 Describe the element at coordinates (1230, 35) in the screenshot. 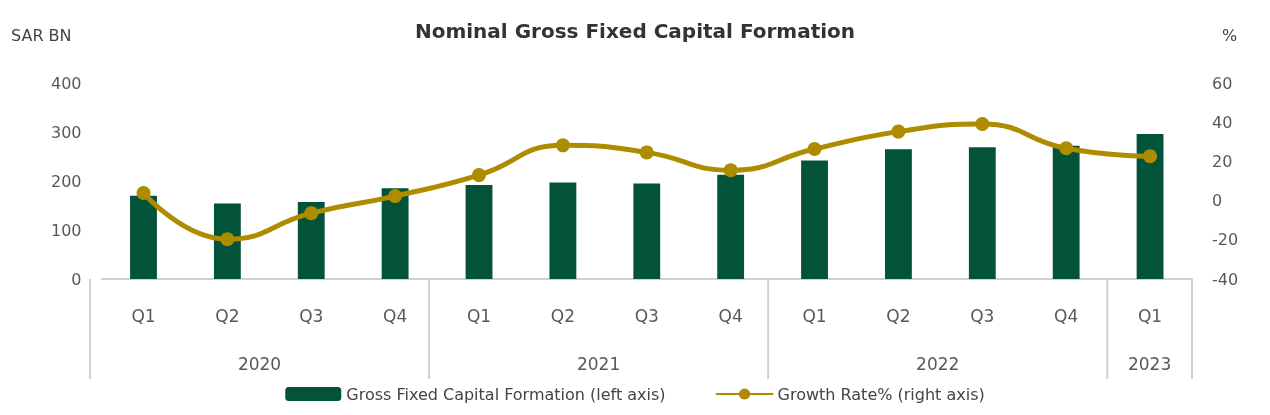

I see `y2-axis-title: %` at that location.